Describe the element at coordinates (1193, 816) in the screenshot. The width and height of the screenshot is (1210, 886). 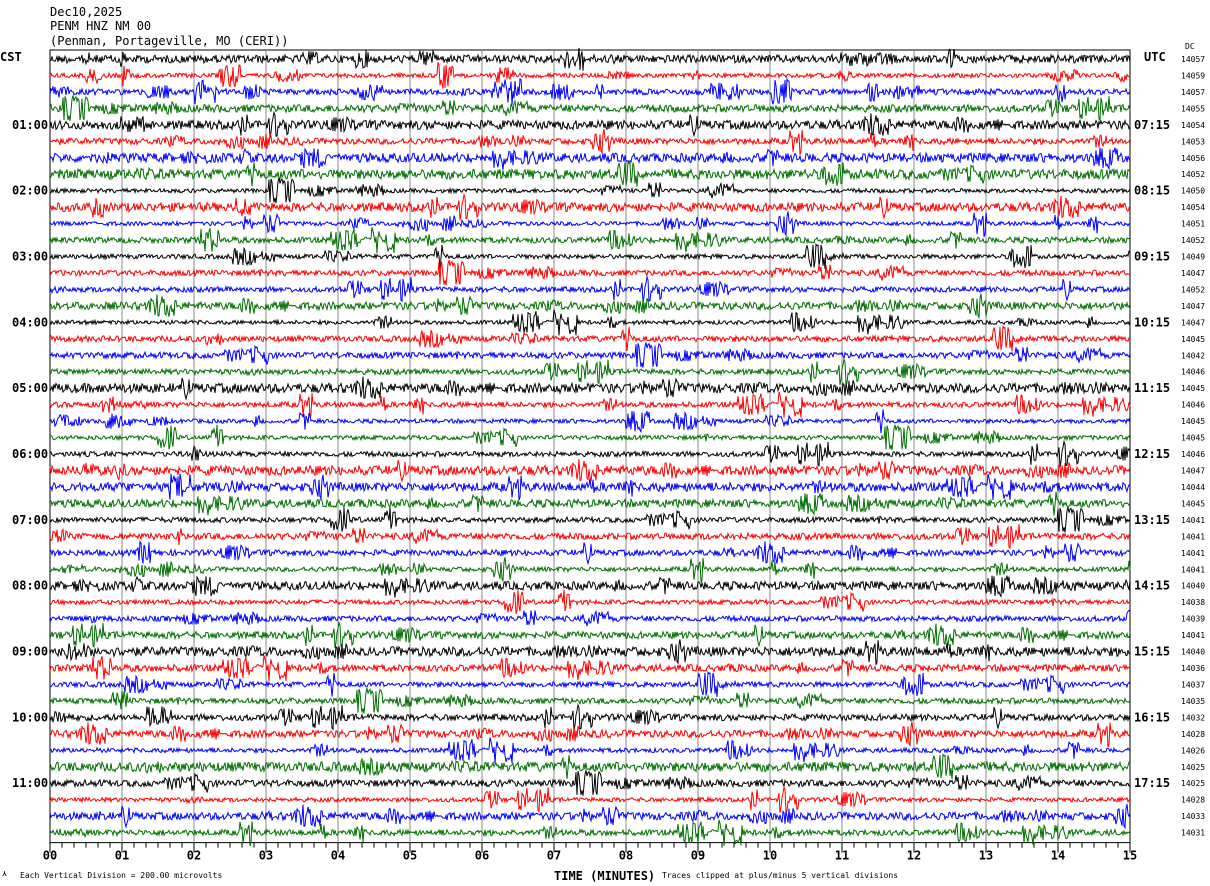
I see `dc-offset-label: 14033` at that location.